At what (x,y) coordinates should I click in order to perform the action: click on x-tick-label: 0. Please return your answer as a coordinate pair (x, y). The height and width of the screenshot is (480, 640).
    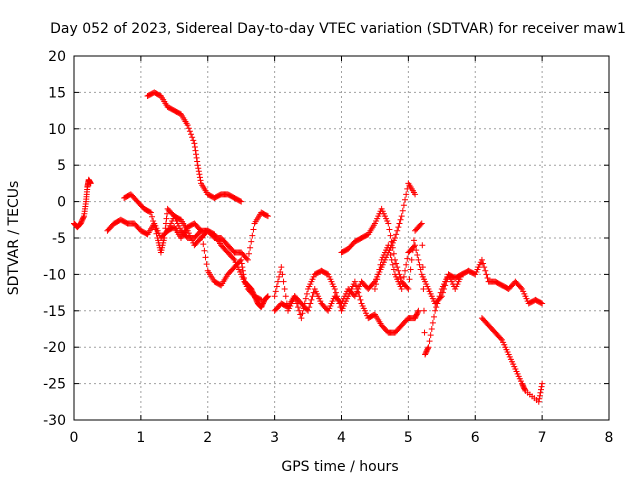
    Looking at the image, I should click on (74, 438).